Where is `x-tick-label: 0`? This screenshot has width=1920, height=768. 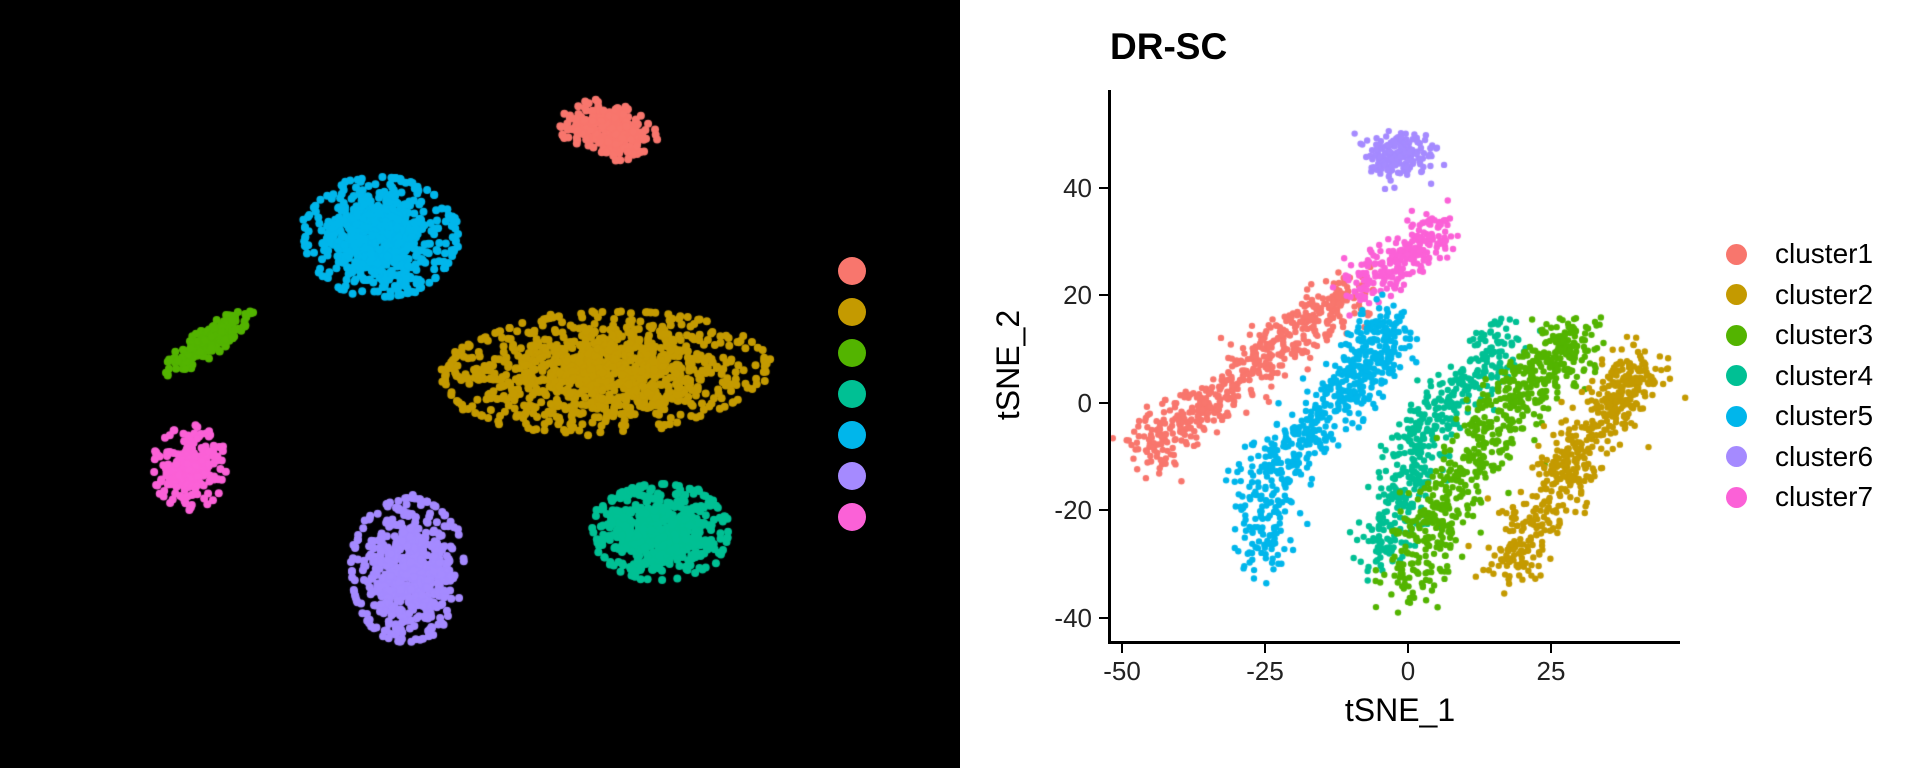 x-tick-label: 0 is located at coordinates (1408, 671).